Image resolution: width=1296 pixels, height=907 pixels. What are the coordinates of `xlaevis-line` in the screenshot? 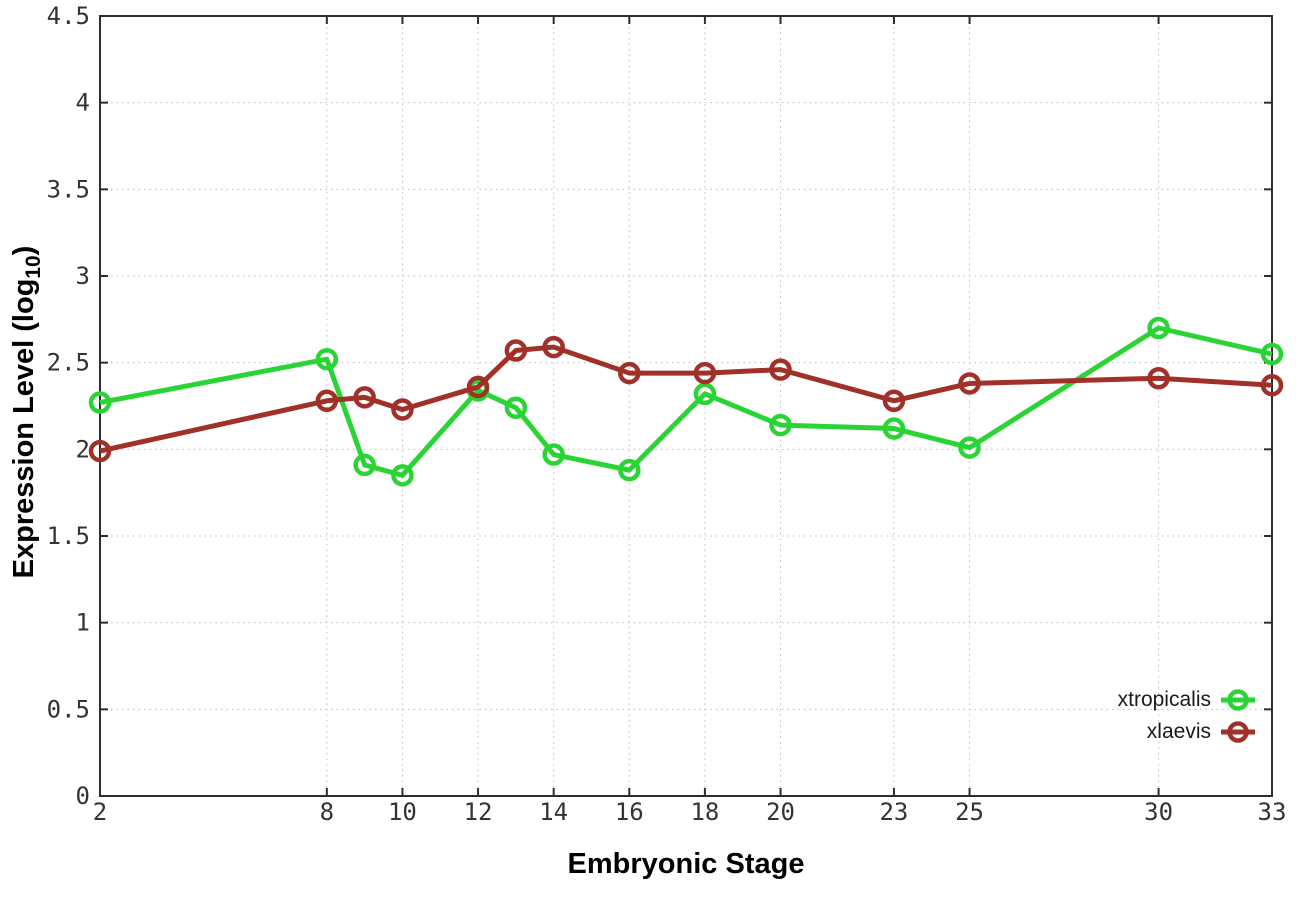 It's located at (686, 399).